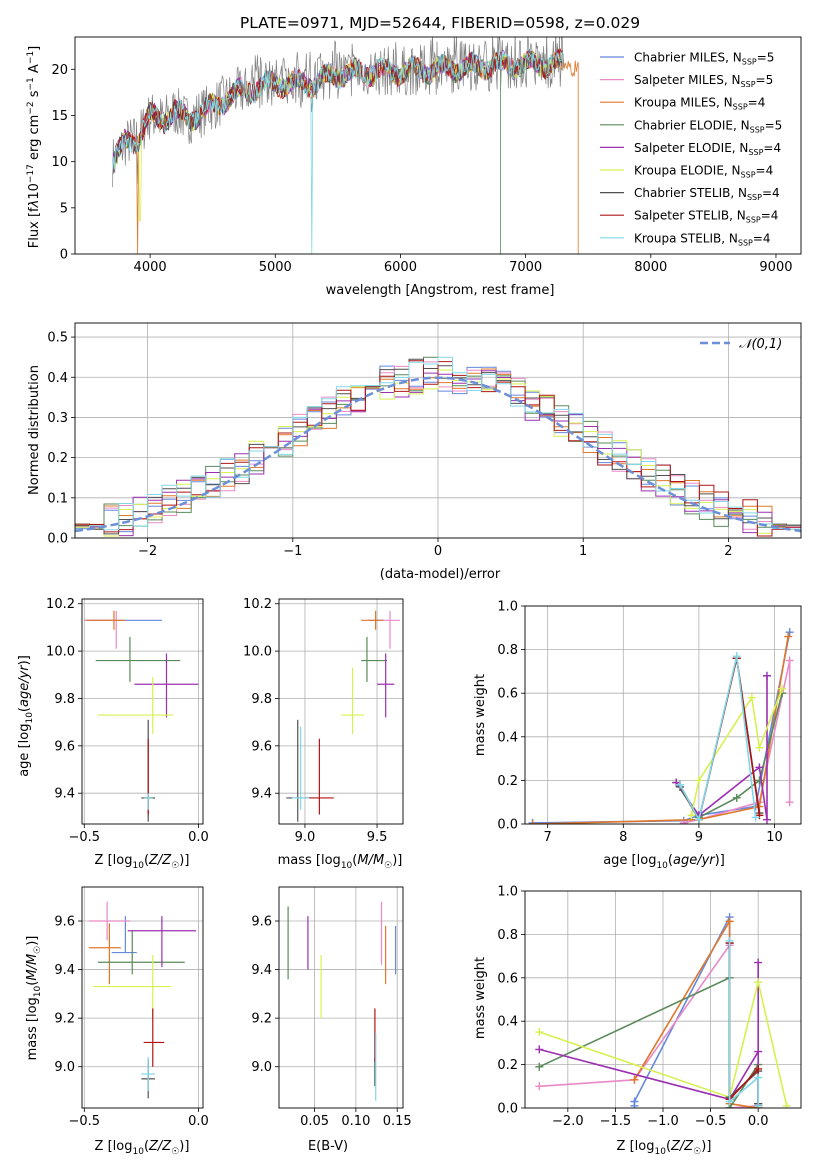 Image resolution: width=819 pixels, height=1170 pixels. I want to click on y-tick-label: 9.4, so click(261, 970).